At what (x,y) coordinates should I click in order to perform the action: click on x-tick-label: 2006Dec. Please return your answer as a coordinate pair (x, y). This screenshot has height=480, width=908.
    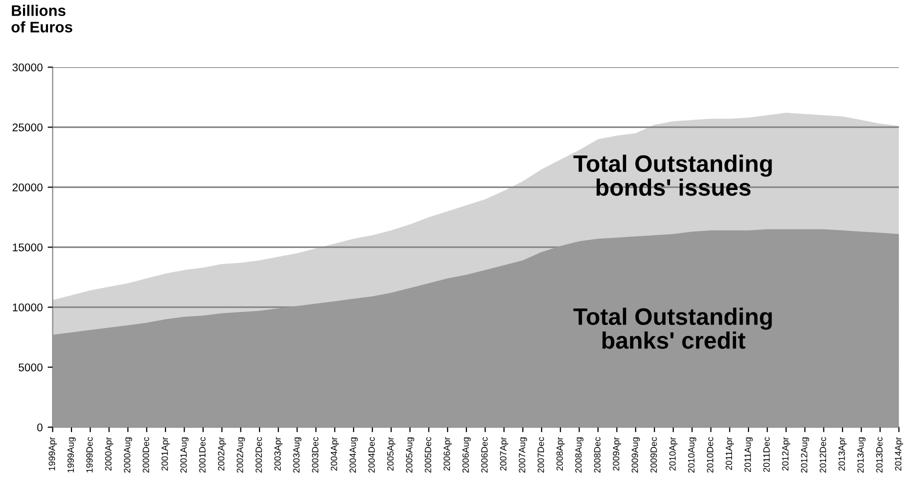
    Looking at the image, I should click on (484, 455).